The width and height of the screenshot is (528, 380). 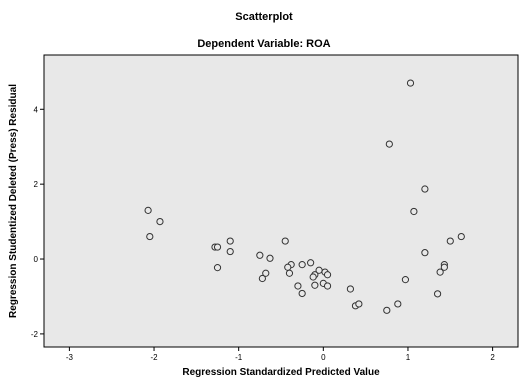 What do you see at coordinates (36, 184) in the screenshot?
I see `y-tick-label: 2` at bounding box center [36, 184].